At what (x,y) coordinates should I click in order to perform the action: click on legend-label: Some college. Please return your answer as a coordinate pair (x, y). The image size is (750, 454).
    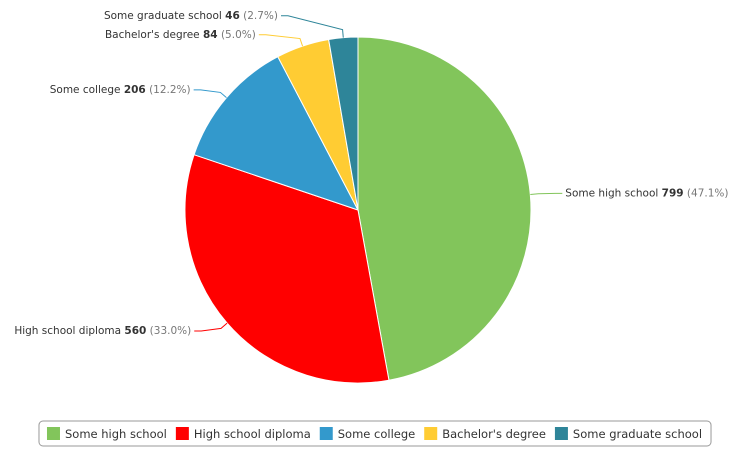
    Looking at the image, I should click on (376, 434).